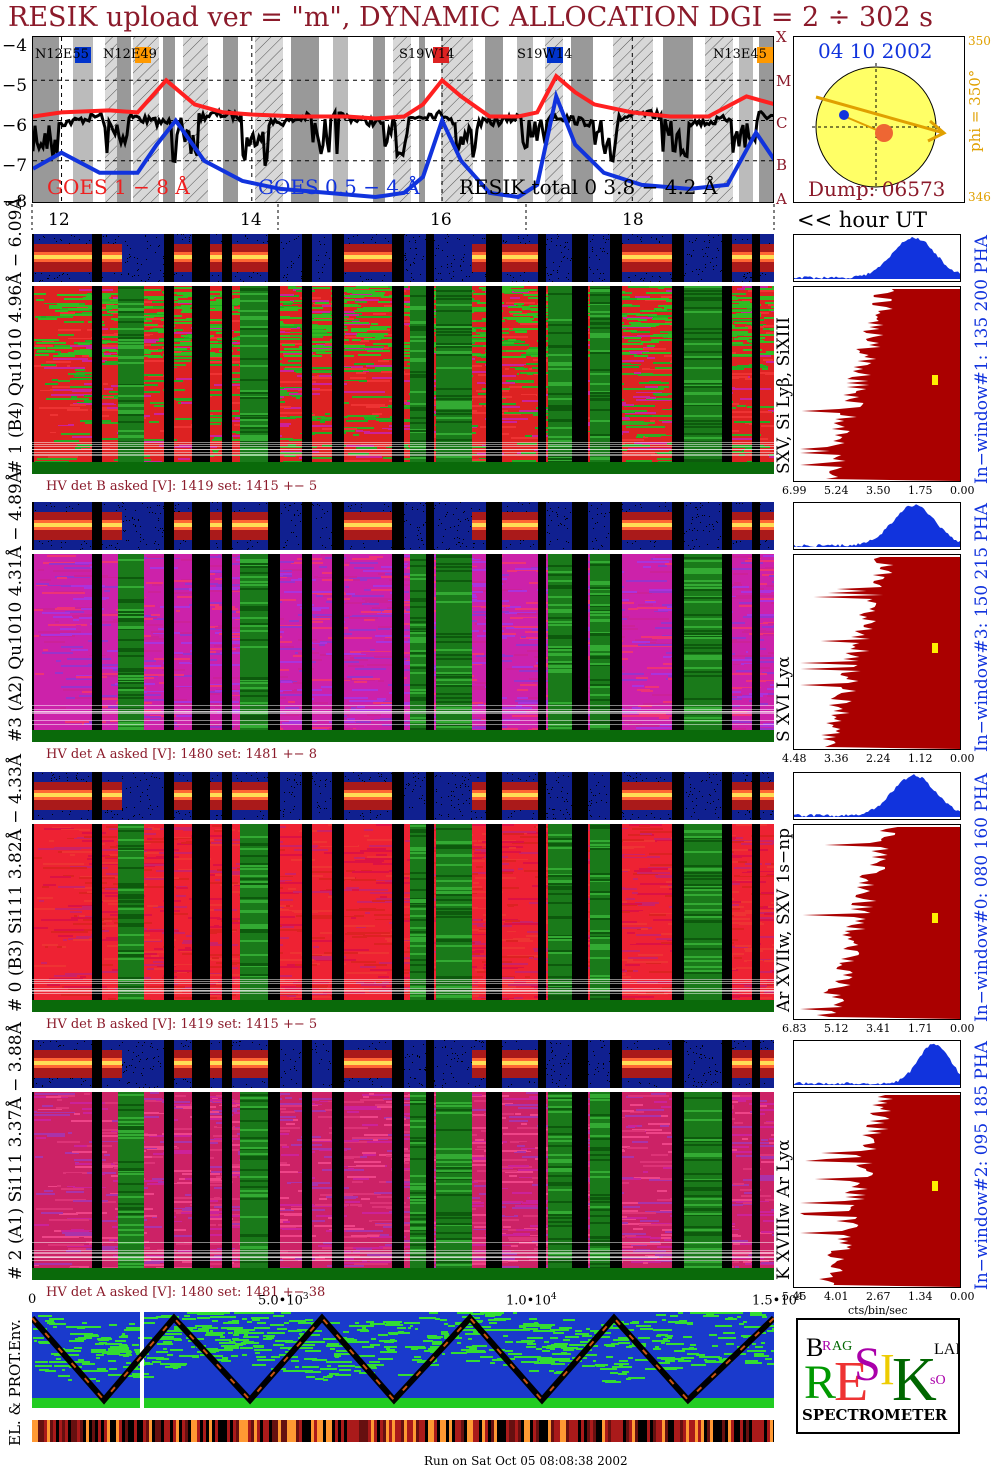  Describe the element at coordinates (878, 1310) in the screenshot. I see `counts-unit: cts/bin/sec` at that location.